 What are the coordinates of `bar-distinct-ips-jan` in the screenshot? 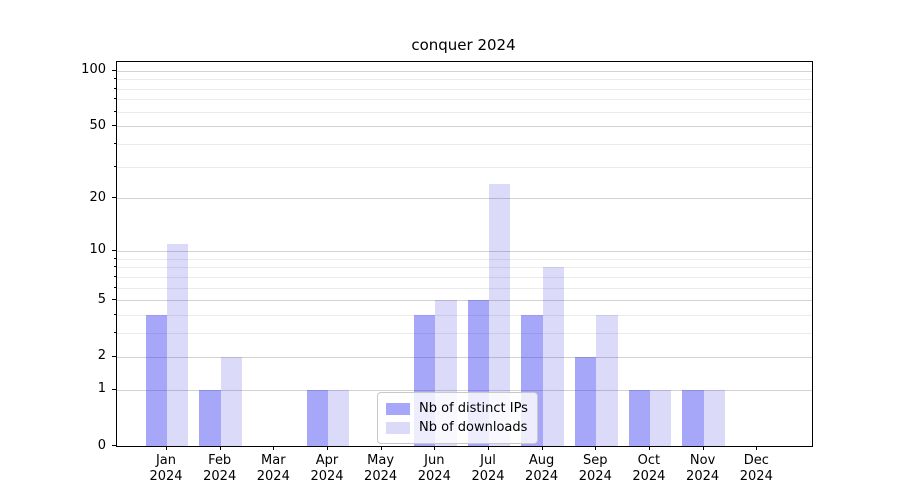 It's located at (156, 380).